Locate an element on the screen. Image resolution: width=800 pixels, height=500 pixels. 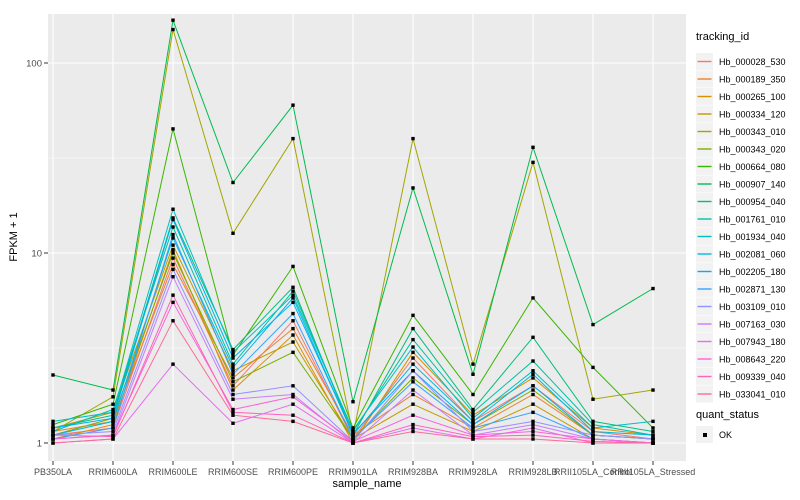
y-tick-label: 10 is located at coordinates (36, 254).